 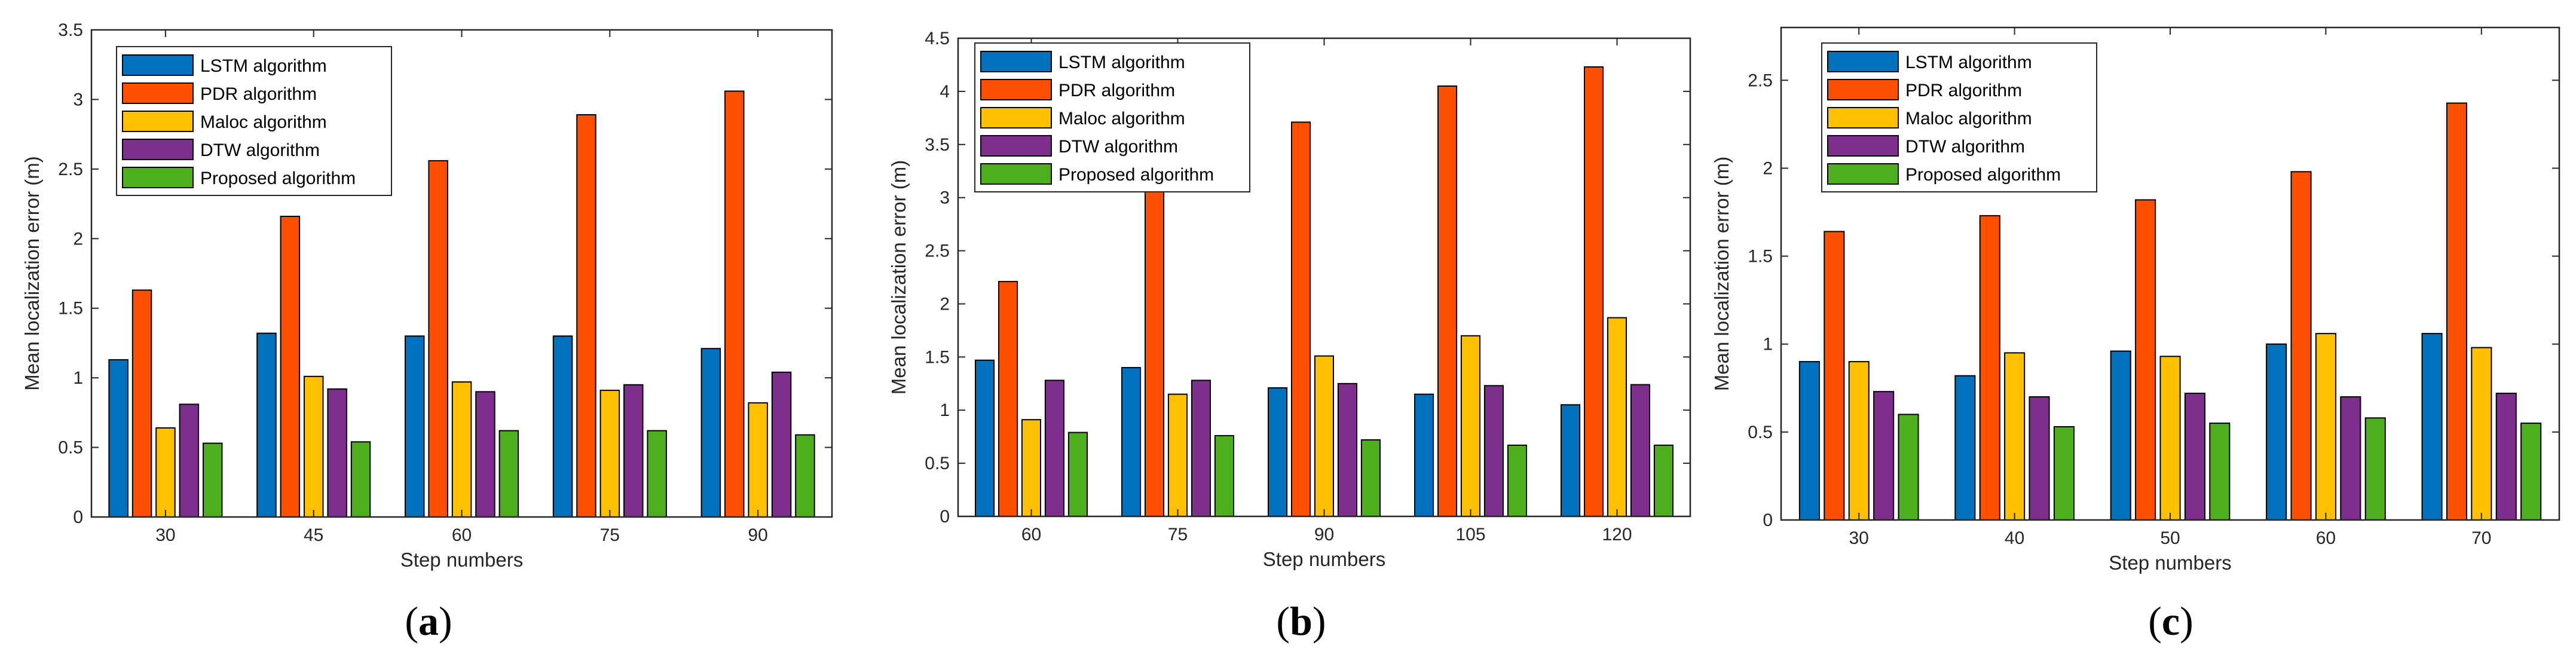 What do you see at coordinates (165, 535) in the screenshot?
I see `x-tick-label: 30` at bounding box center [165, 535].